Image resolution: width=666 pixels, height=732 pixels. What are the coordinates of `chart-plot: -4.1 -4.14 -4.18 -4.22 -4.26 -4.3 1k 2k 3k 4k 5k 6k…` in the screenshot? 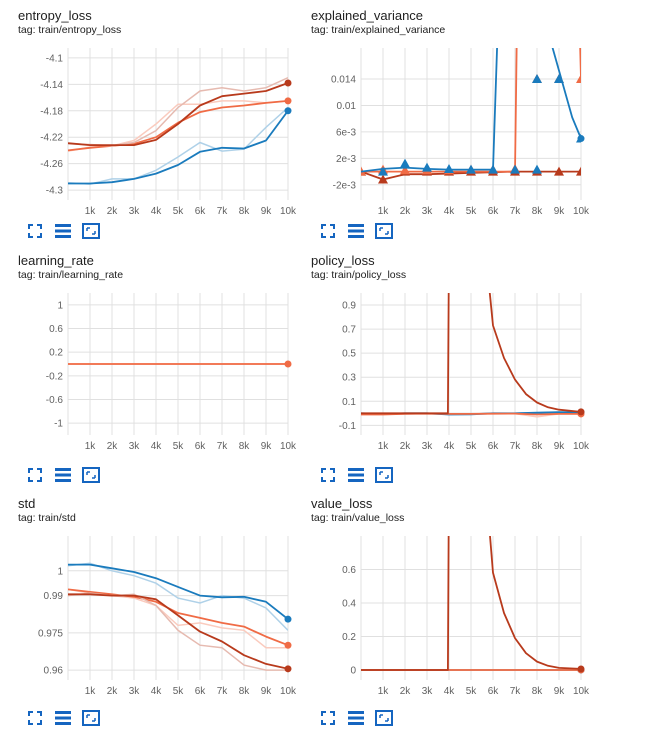 It's located at (168, 132).